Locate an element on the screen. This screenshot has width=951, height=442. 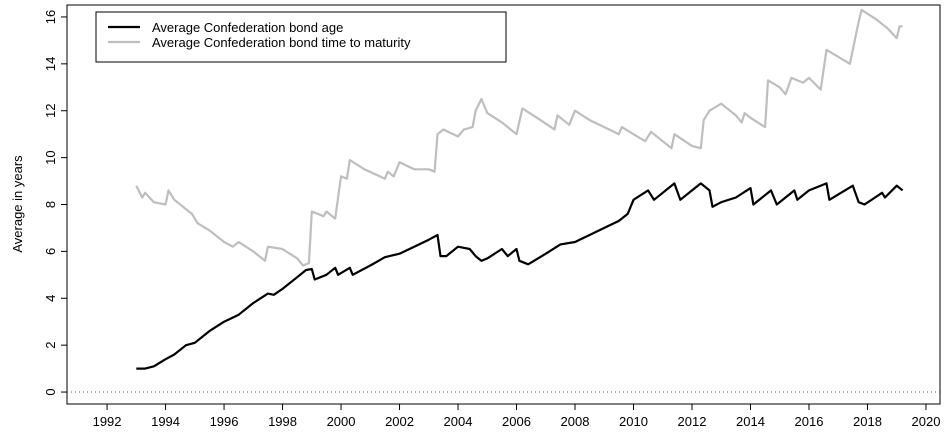
legend-box is located at coordinates (301, 37).